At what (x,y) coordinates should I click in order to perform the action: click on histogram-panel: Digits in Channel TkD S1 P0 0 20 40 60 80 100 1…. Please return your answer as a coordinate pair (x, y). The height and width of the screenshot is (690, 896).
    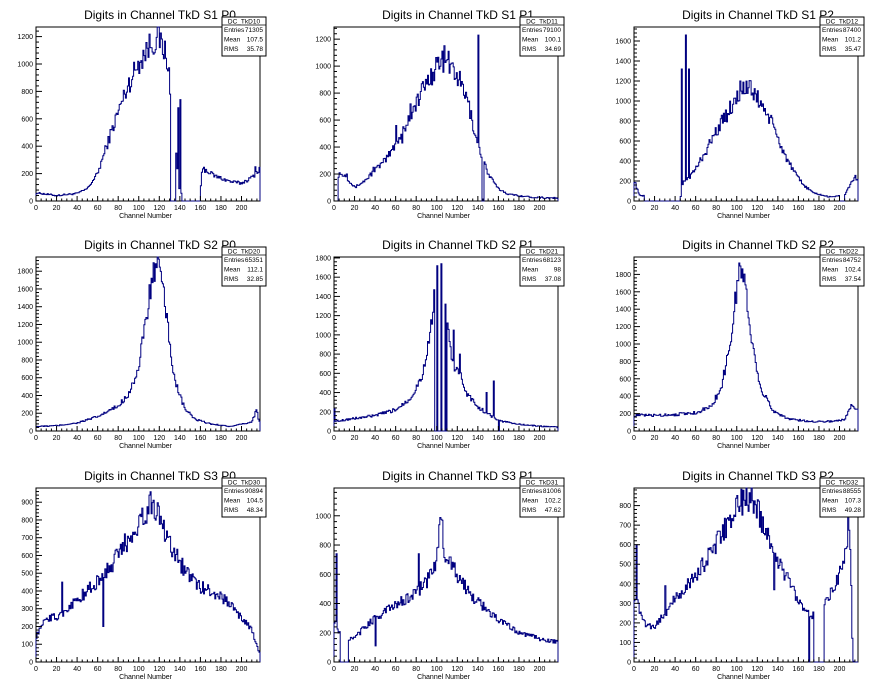
    Looking at the image, I should click on (142, 114).